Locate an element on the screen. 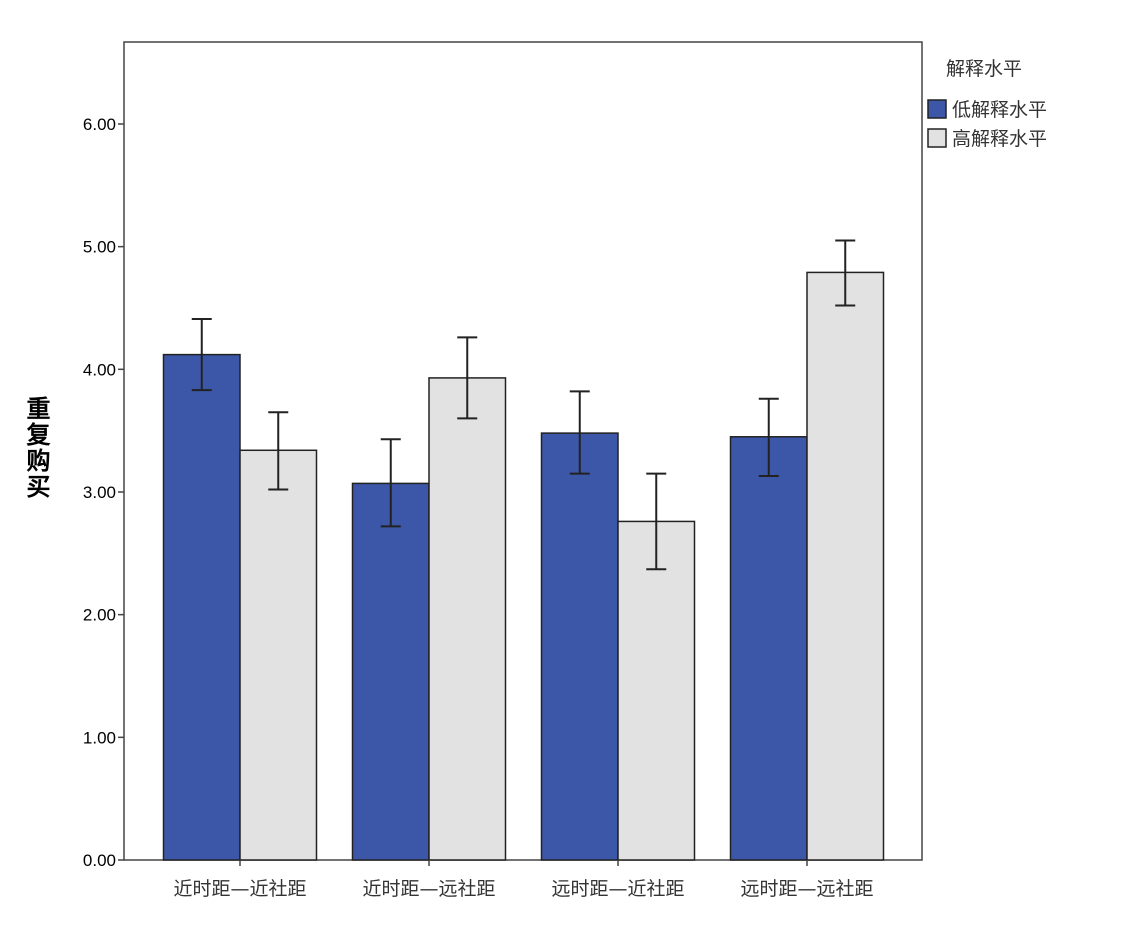 This screenshot has height=936, width=1126. y-tick-label: 1.00 is located at coordinates (99, 737).